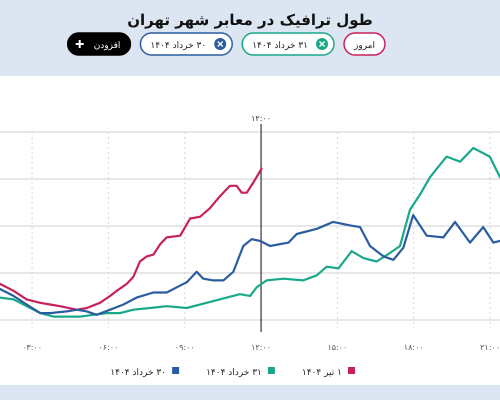 Image resolution: width=500 pixels, height=400 pixels. Describe the element at coordinates (261, 118) in the screenshot. I see `ref-line-label: ۱۲:۰۰` at that location.